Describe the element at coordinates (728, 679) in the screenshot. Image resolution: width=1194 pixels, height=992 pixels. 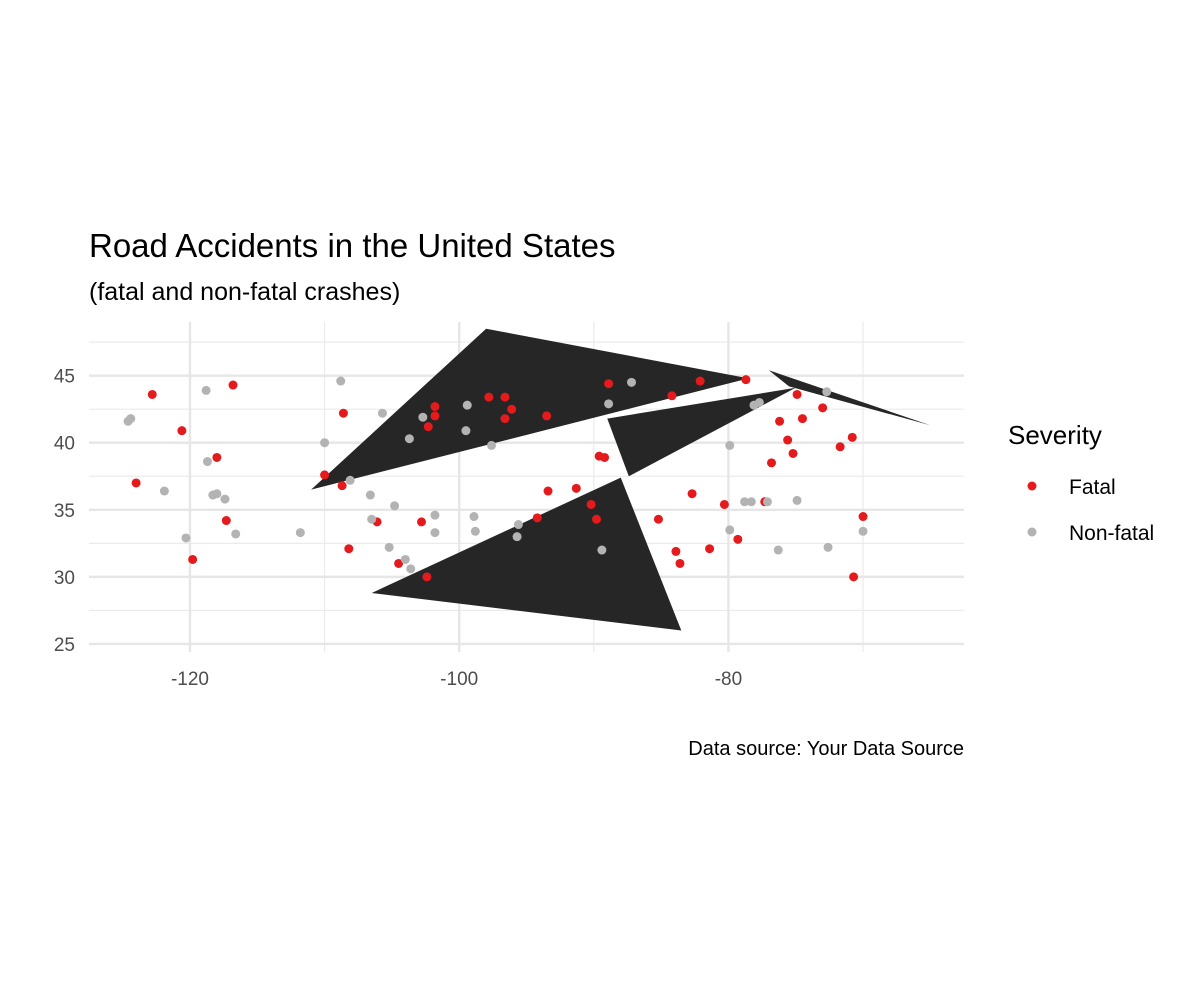
I see `x-tick-label: -80` at that location.